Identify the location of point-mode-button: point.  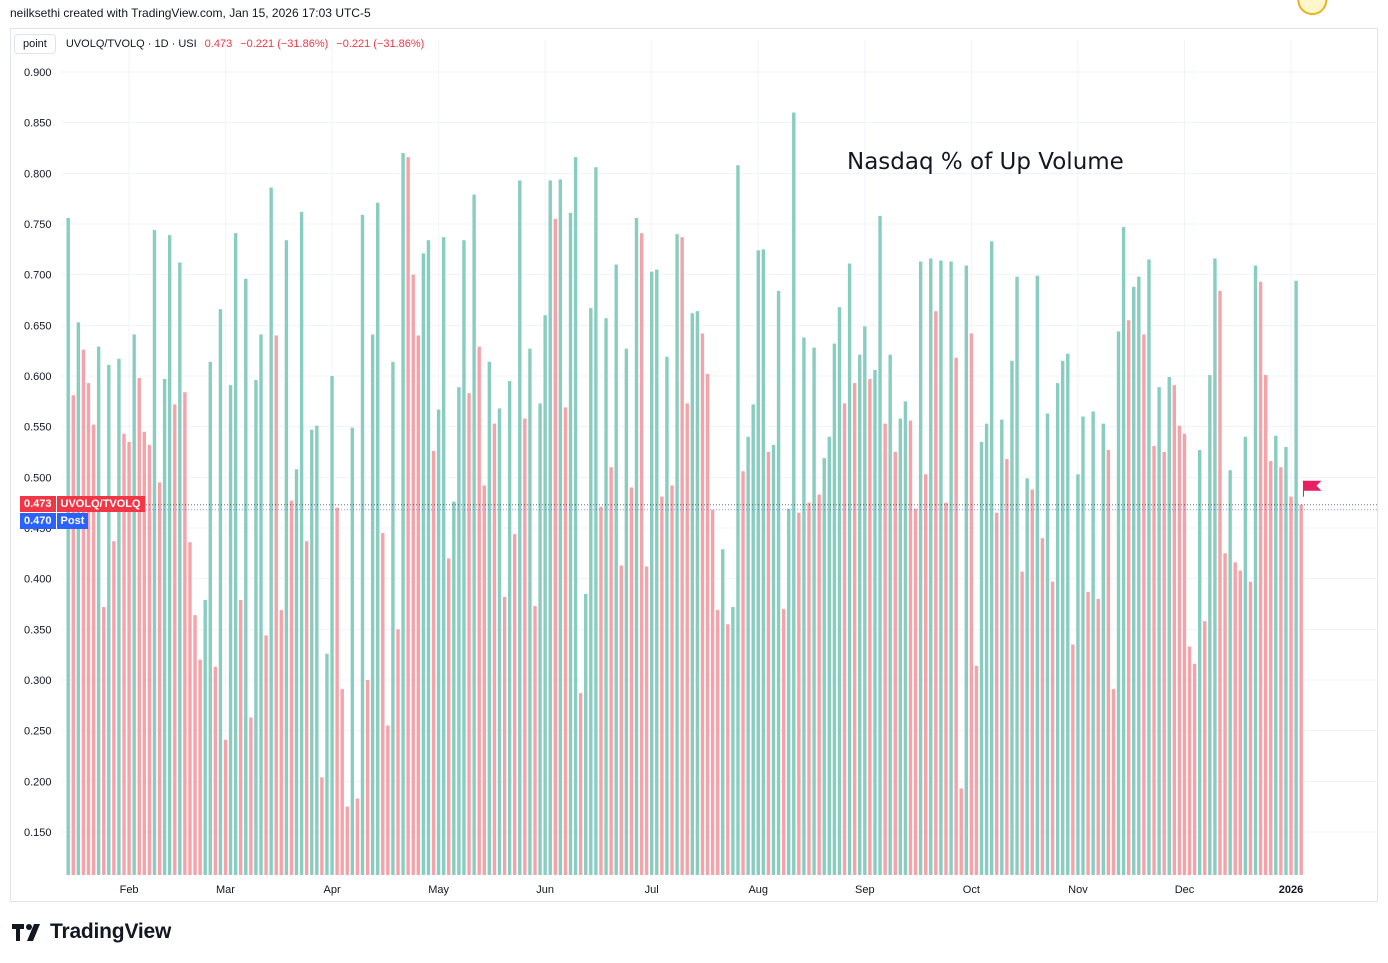
(35, 44).